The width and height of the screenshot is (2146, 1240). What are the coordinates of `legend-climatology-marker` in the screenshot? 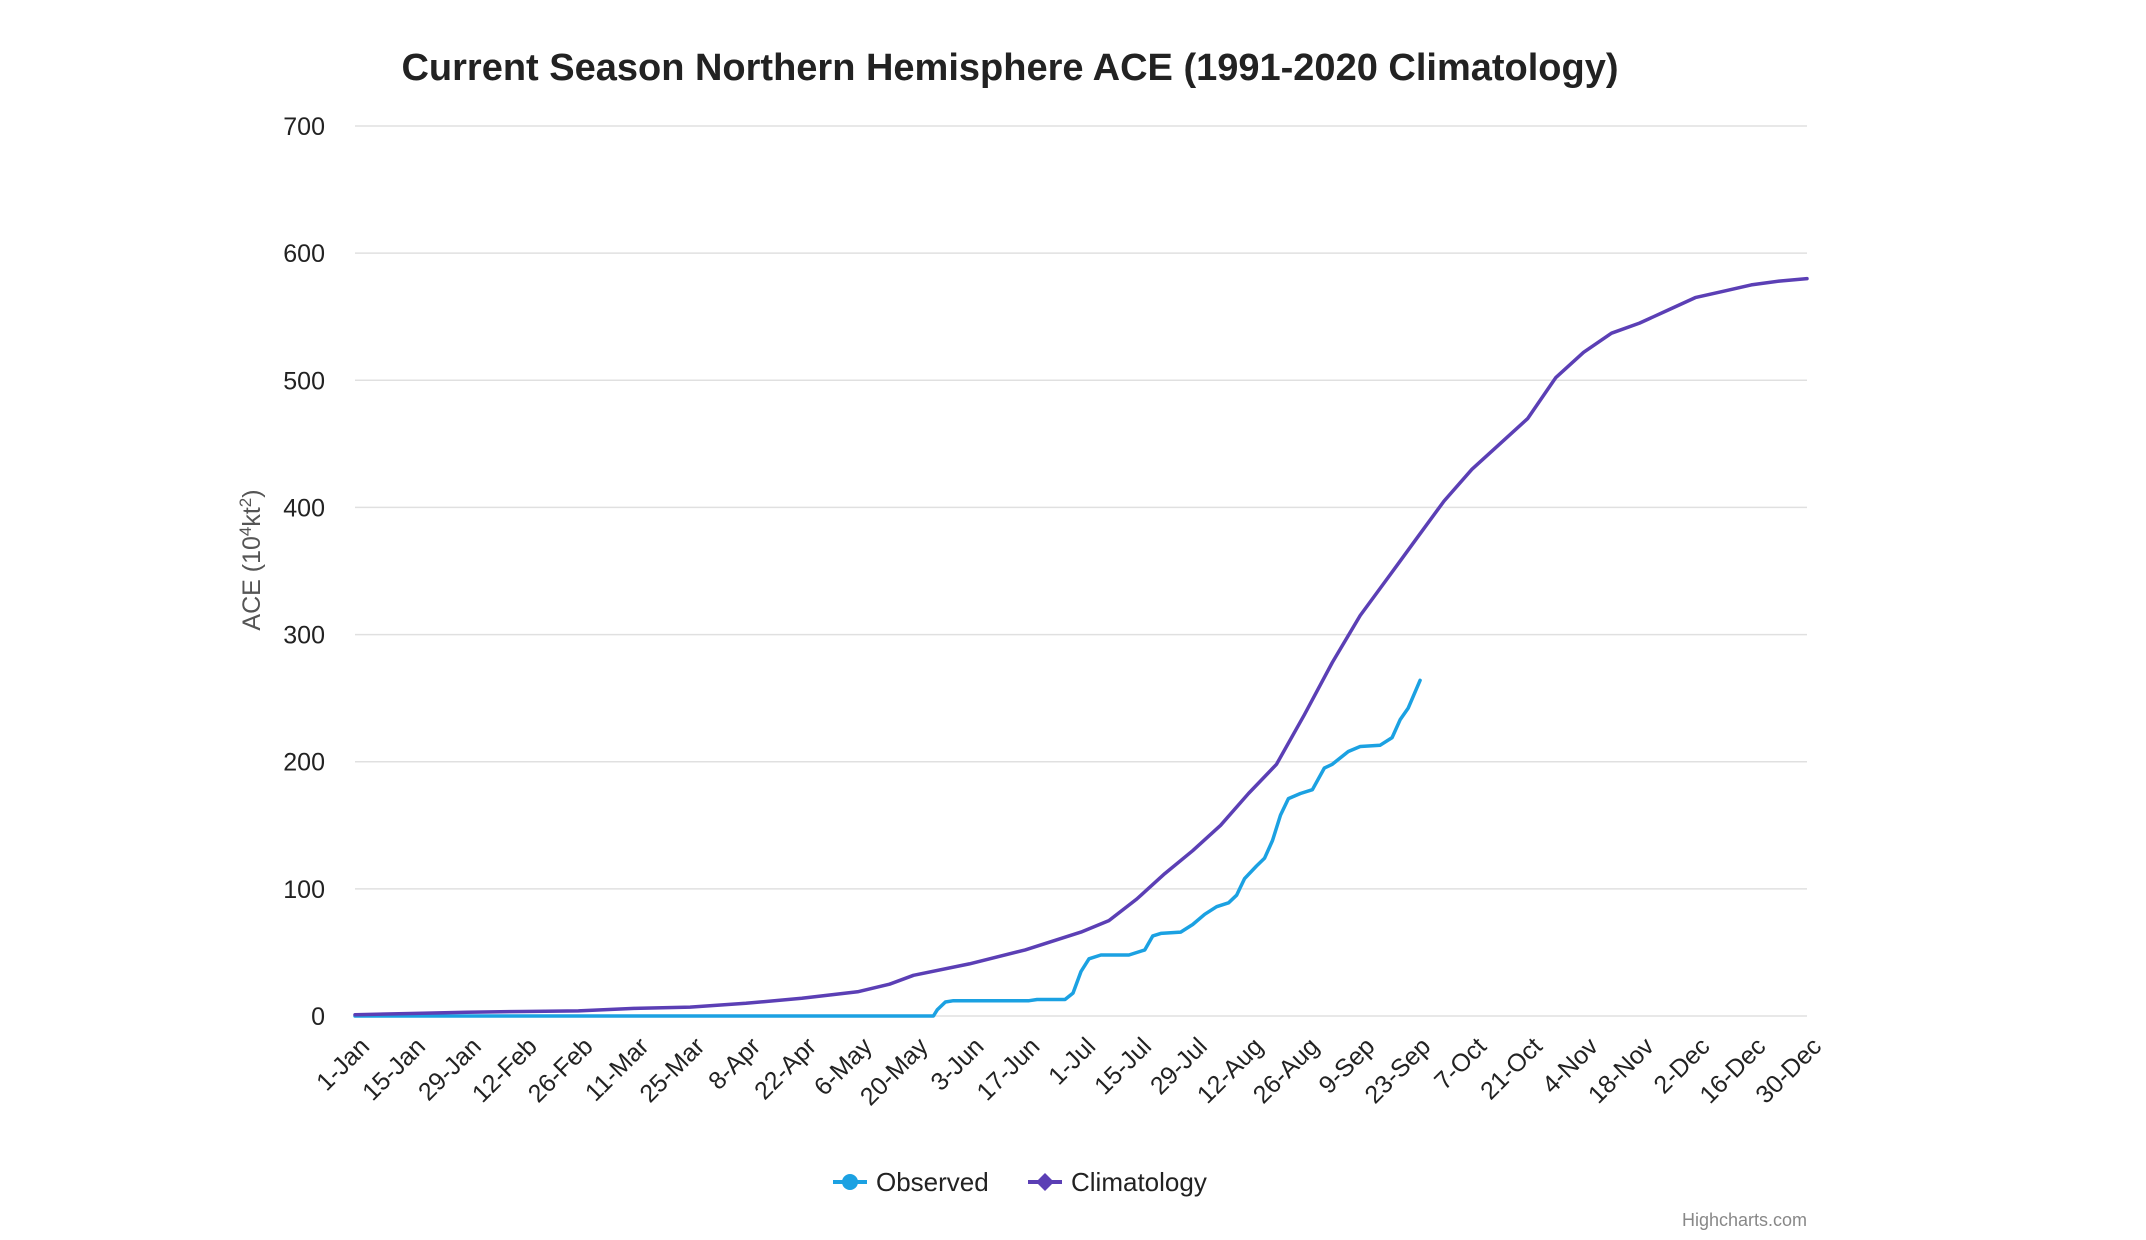 It's located at (1045, 1182).